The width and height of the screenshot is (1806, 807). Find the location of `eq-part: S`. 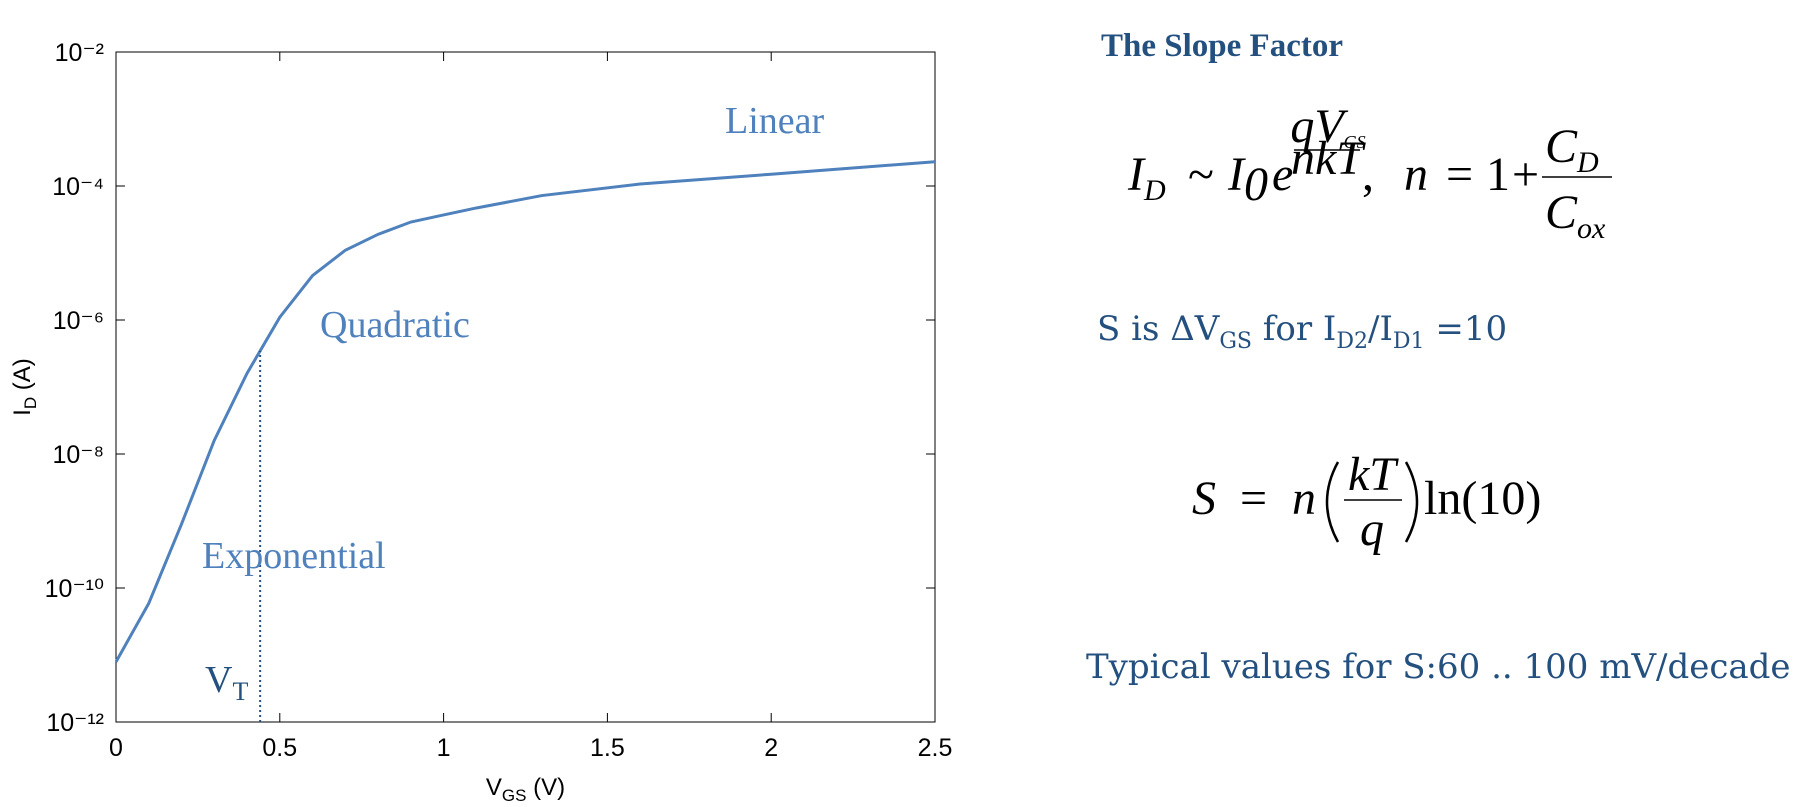

eq-part: S is located at coordinates (1204, 498).